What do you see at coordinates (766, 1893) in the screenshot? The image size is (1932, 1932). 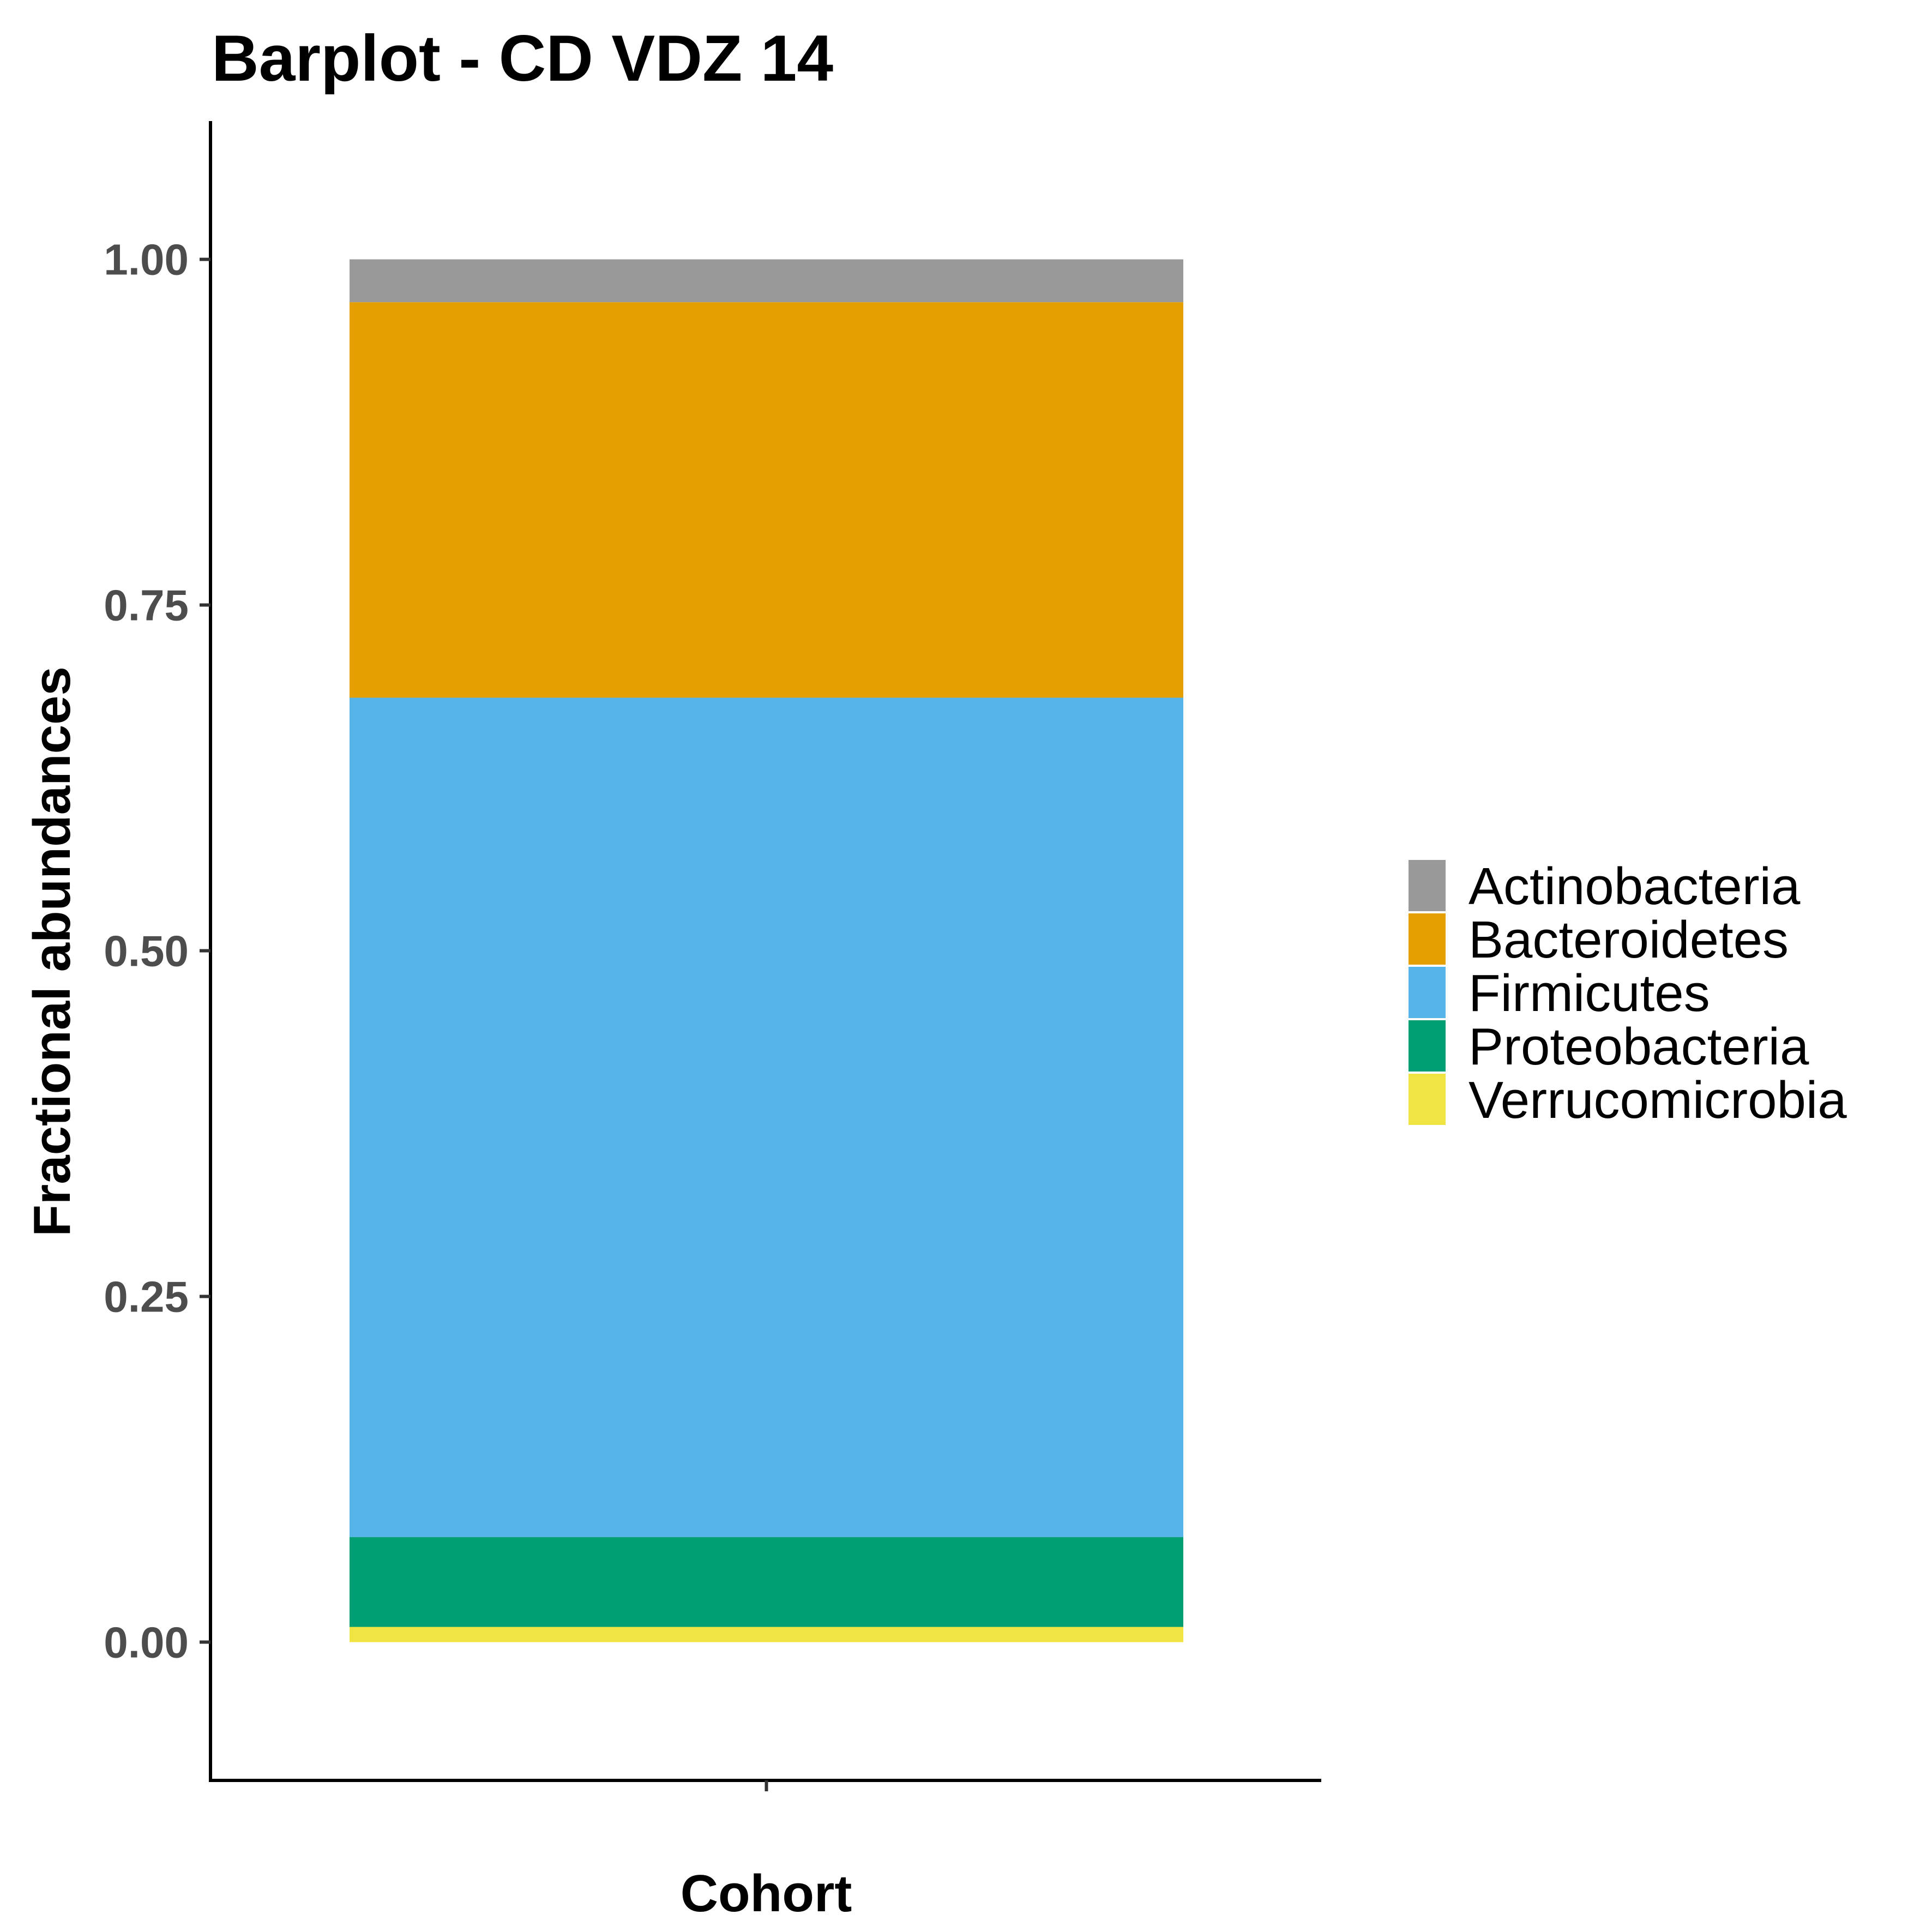 I see `x-axis-title: Cohort` at bounding box center [766, 1893].